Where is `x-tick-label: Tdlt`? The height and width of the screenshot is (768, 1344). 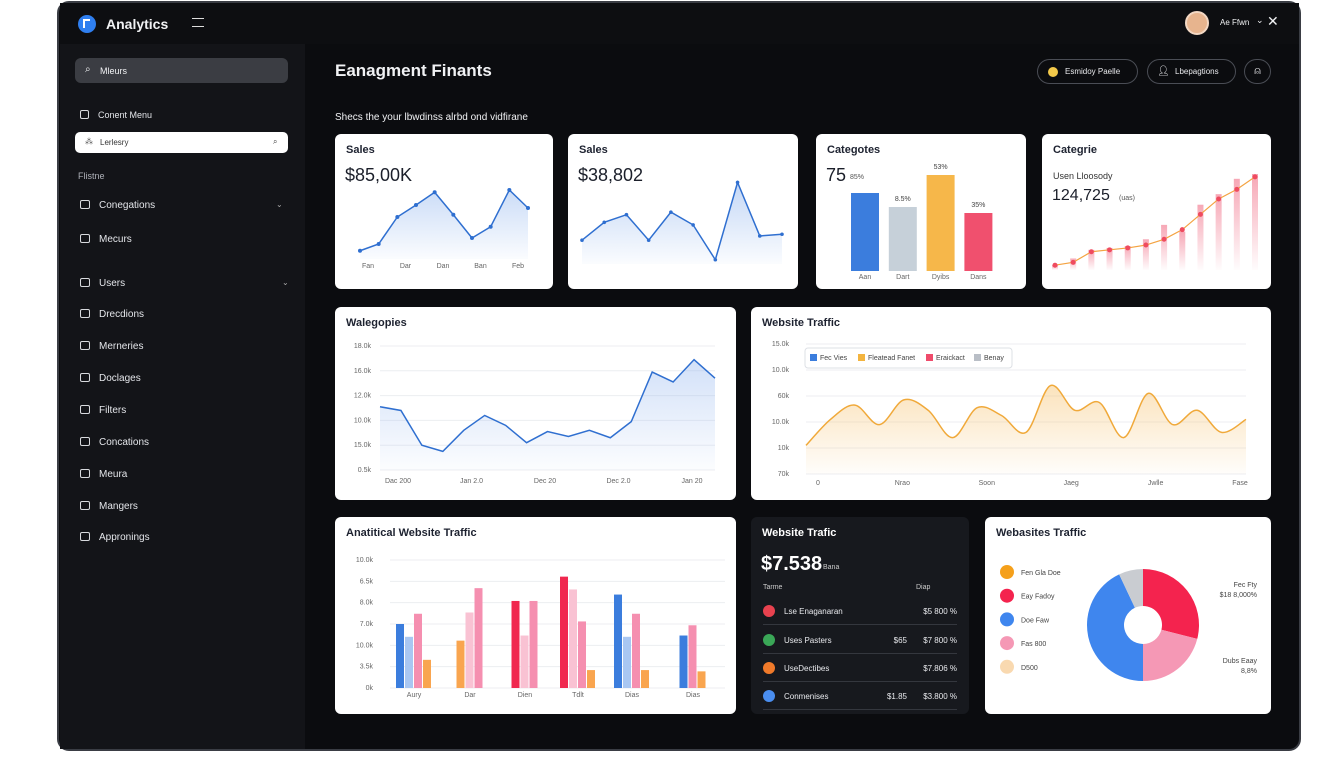
x-tick-label: Tdlt is located at coordinates (578, 695).